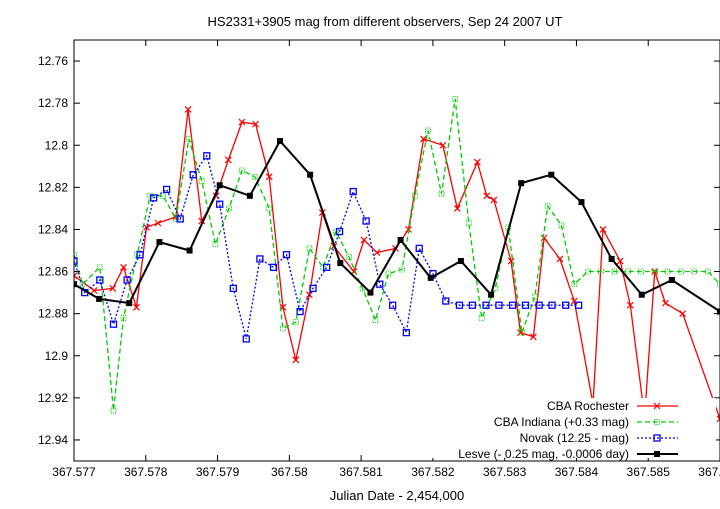 This screenshot has height=509, width=720. I want to click on x-tick-label: 367.578, so click(146, 472).